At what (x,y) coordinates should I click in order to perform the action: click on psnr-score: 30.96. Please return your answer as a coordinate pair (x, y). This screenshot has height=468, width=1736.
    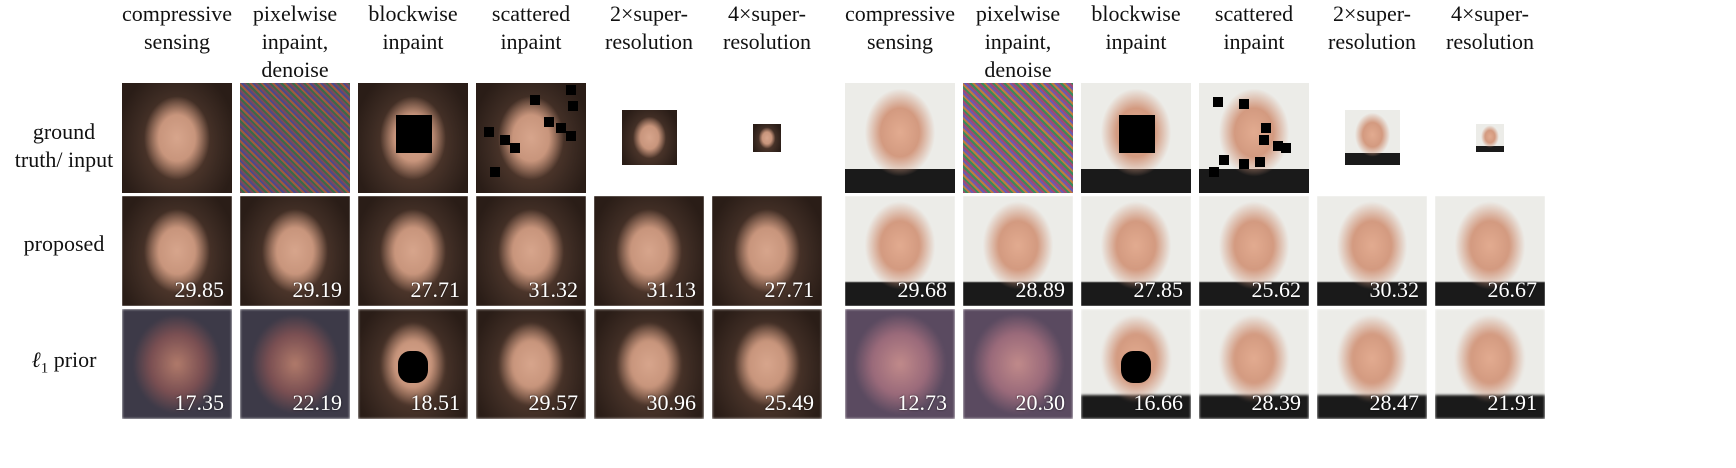
    Looking at the image, I should click on (671, 402).